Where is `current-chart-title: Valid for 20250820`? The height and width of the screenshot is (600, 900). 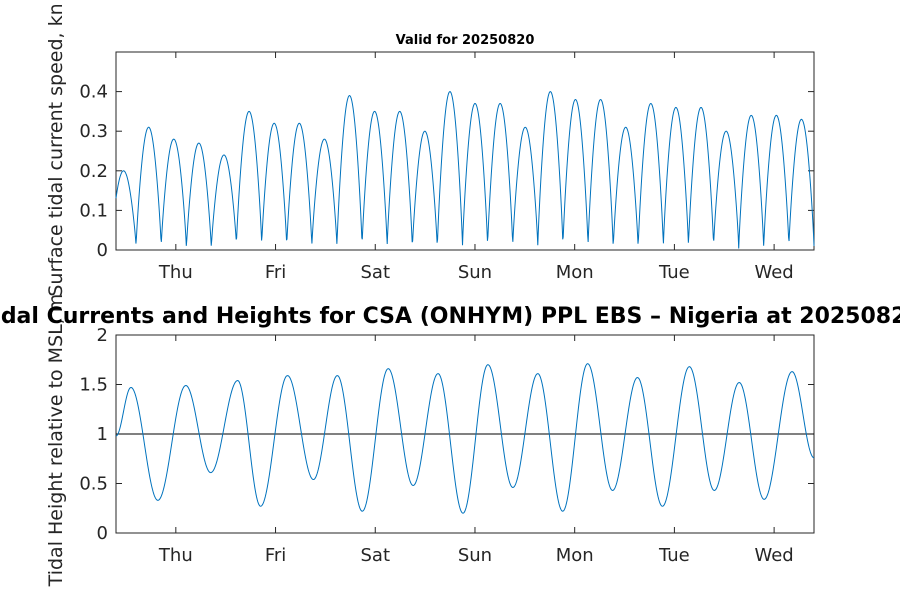
current-chart-title: Valid for 20250820 is located at coordinates (465, 40).